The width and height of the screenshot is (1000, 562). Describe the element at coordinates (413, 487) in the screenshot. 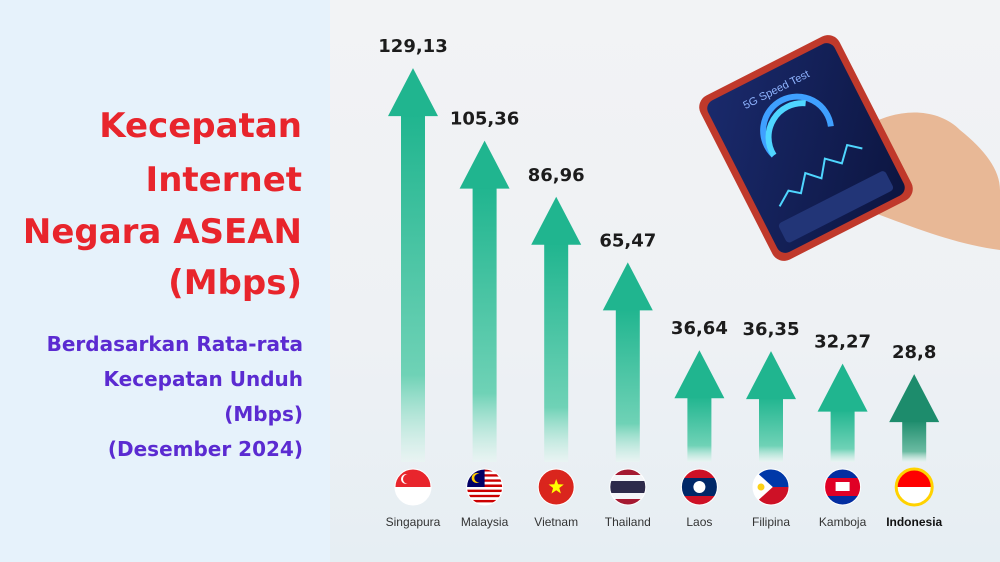

I see `singapore-flag` at that location.